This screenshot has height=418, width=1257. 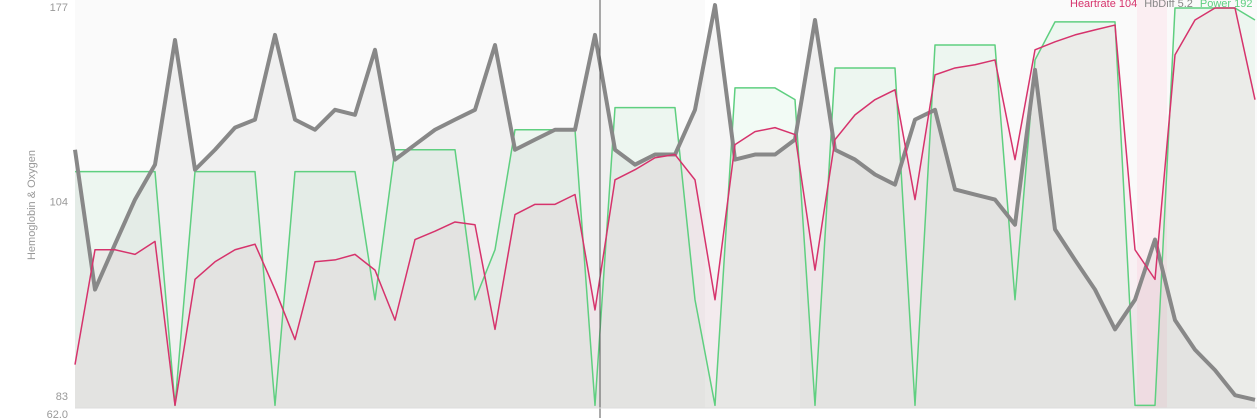 What do you see at coordinates (1185, 5) in the screenshot?
I see `legend-value: 5.2` at bounding box center [1185, 5].